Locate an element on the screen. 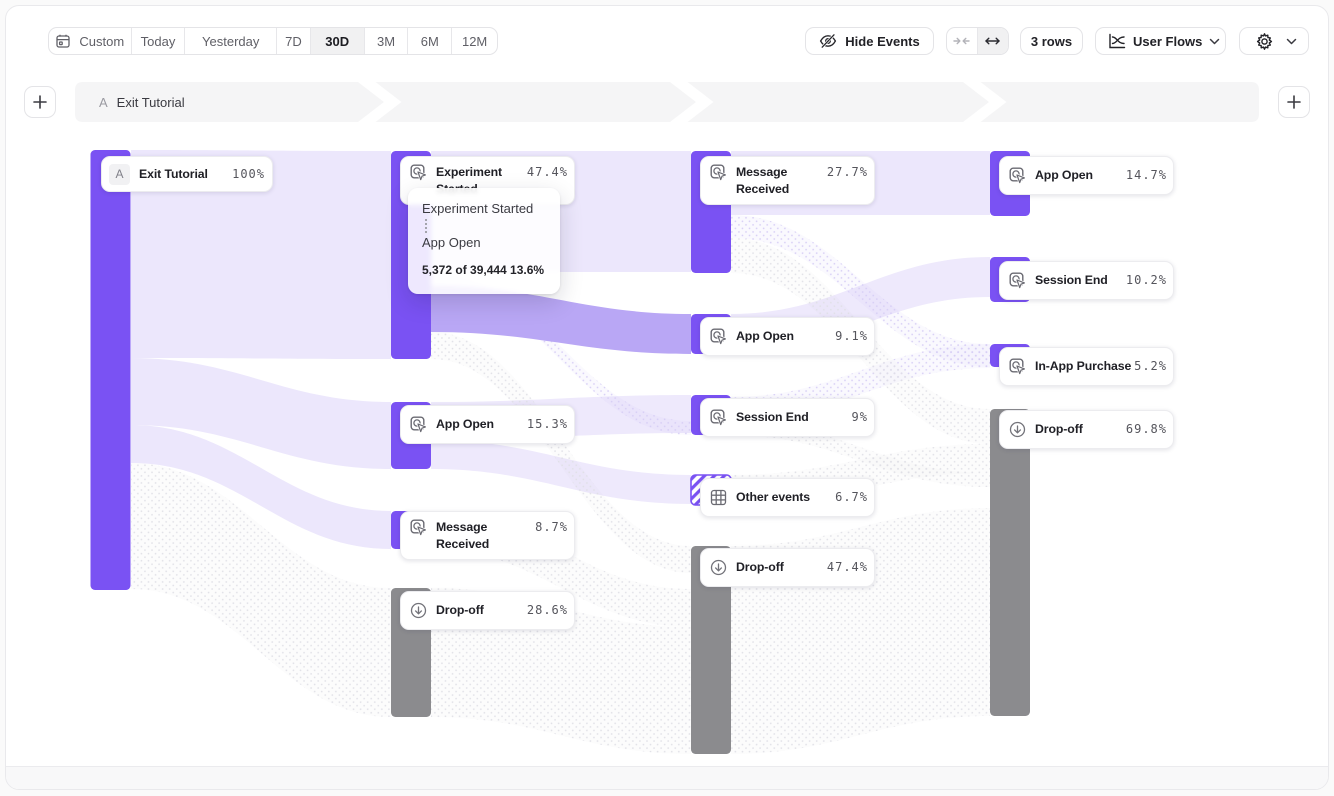  date-range-label: Today is located at coordinates (158, 41).